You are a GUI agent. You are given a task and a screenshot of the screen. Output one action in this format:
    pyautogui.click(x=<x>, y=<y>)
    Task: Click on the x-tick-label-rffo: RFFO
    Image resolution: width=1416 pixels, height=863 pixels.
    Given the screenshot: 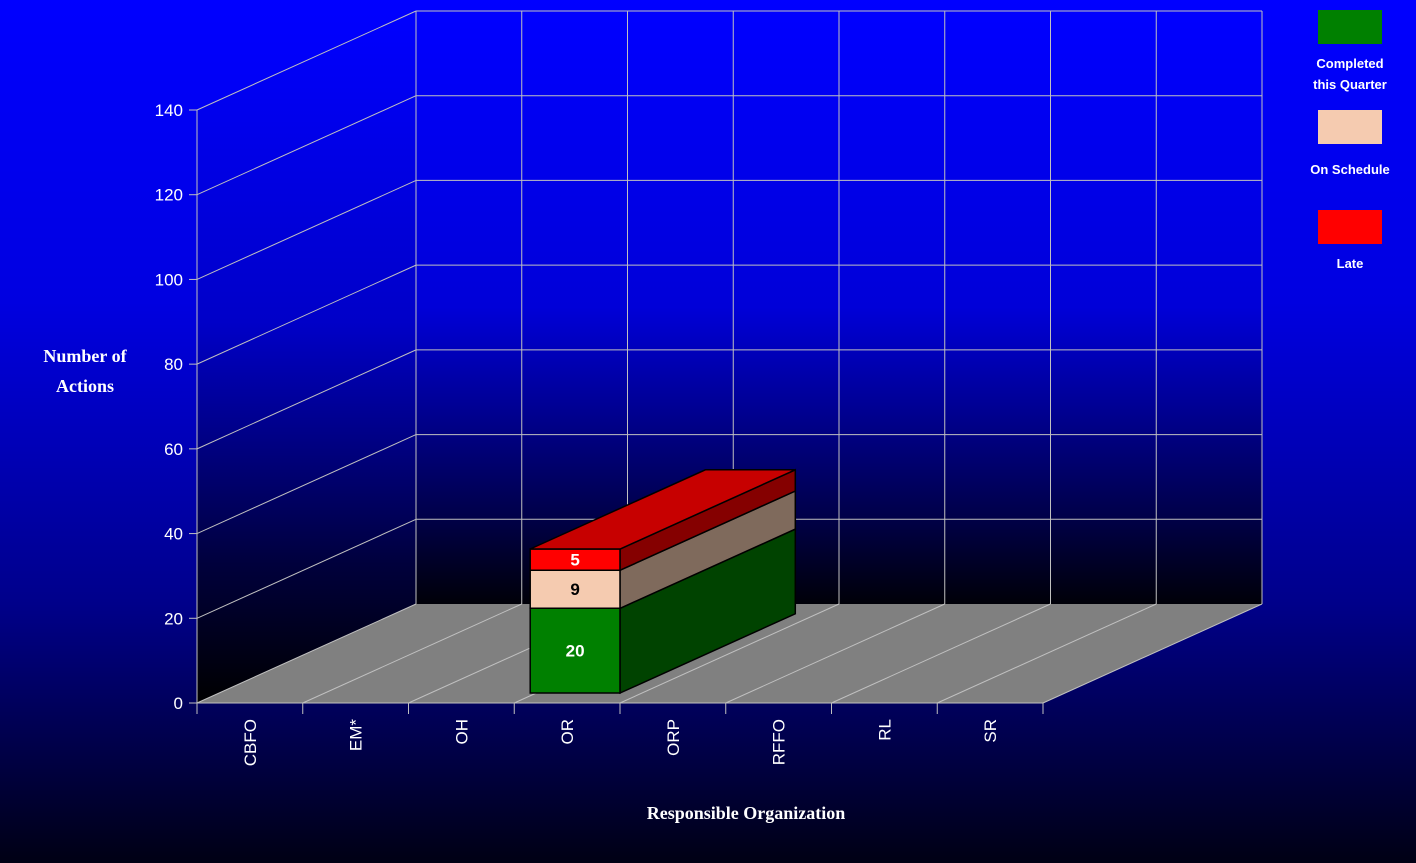 What is the action you would take?
    pyautogui.click(x=779, y=742)
    